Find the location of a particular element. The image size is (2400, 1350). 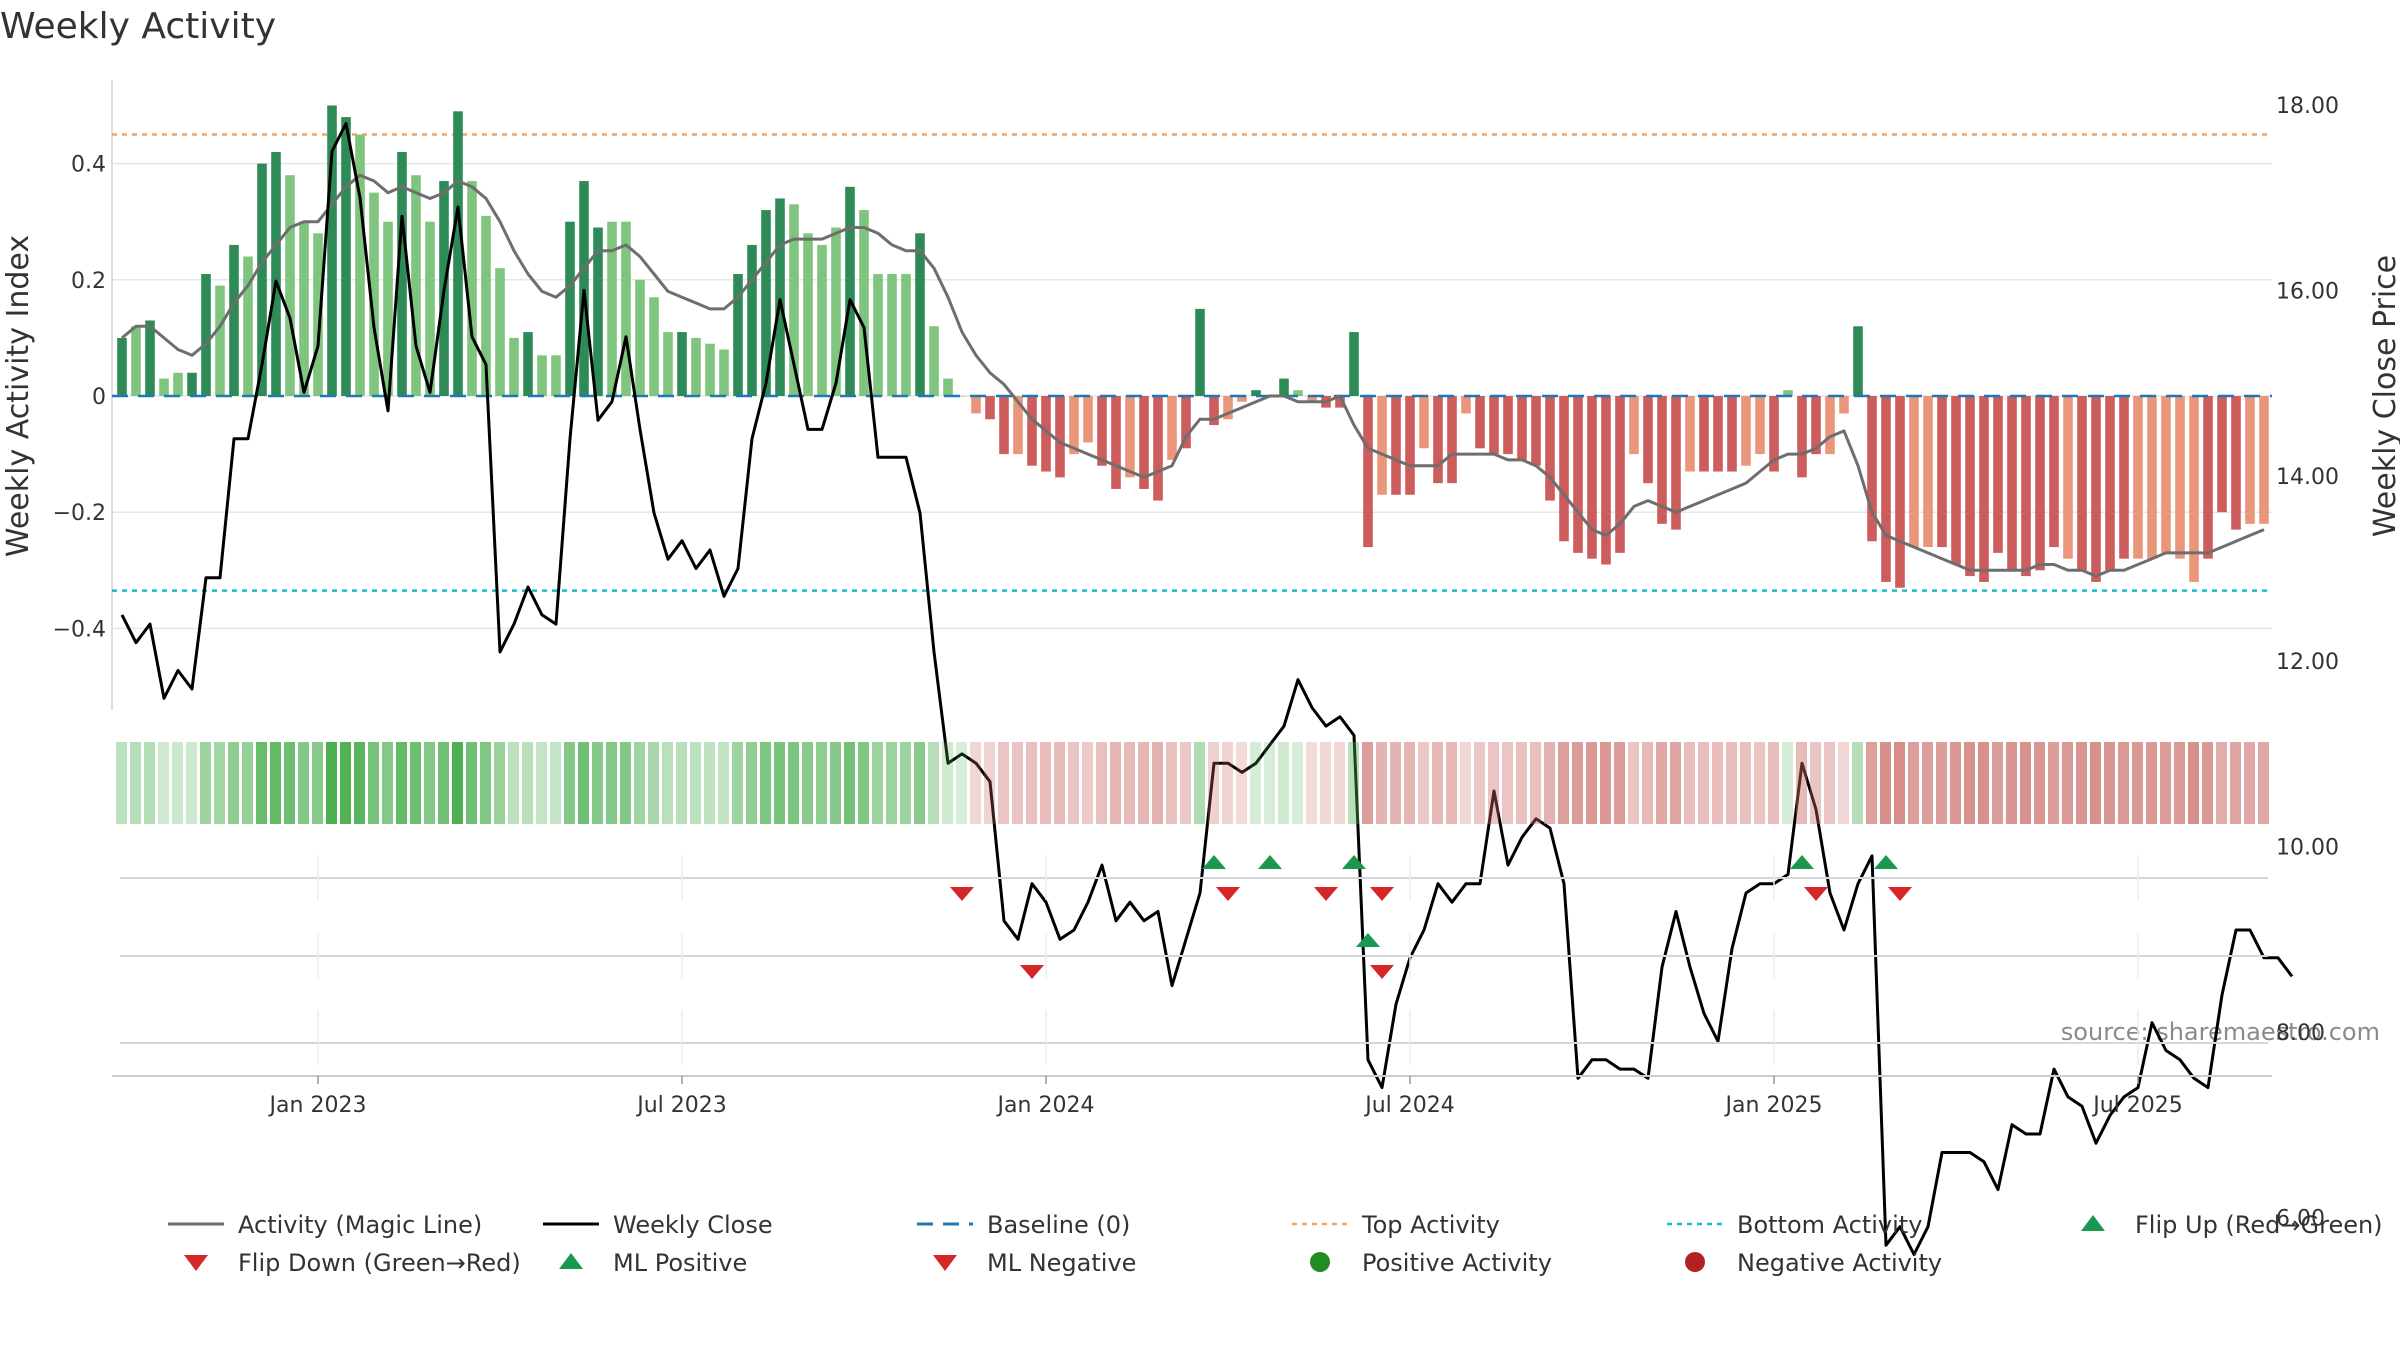

legend-label: Baseline (0) is located at coordinates (1058, 1225).